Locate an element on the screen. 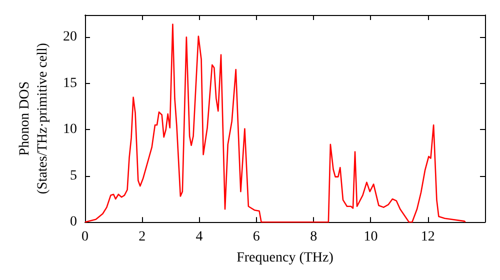 This screenshot has width=500, height=280. x-tick-label: 2 is located at coordinates (142, 237).